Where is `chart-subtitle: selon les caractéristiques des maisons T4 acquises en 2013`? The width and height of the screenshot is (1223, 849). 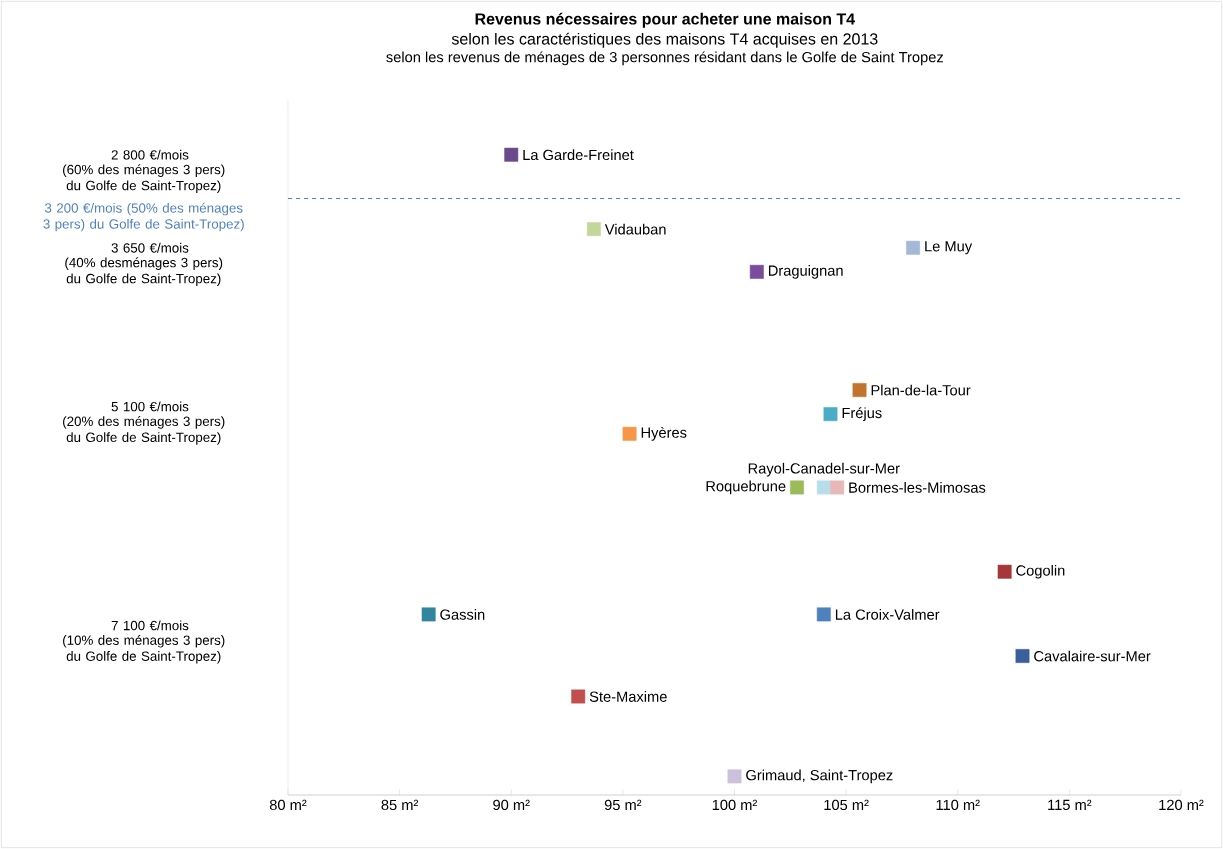
chart-subtitle: selon les caractéristiques des maisons T4 acquises en 2013 is located at coordinates (664, 40).